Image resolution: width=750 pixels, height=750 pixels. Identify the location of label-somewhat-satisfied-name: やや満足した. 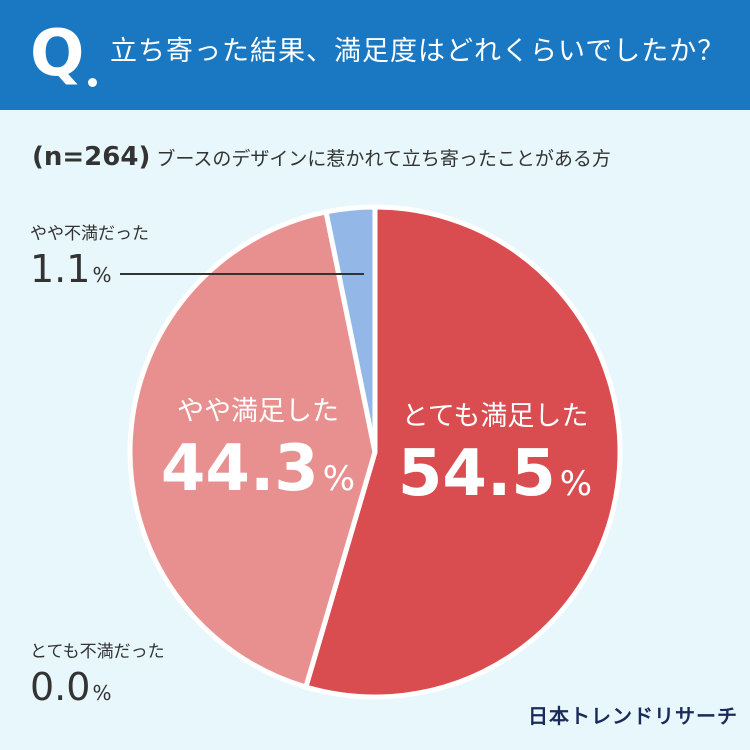
(258, 411).